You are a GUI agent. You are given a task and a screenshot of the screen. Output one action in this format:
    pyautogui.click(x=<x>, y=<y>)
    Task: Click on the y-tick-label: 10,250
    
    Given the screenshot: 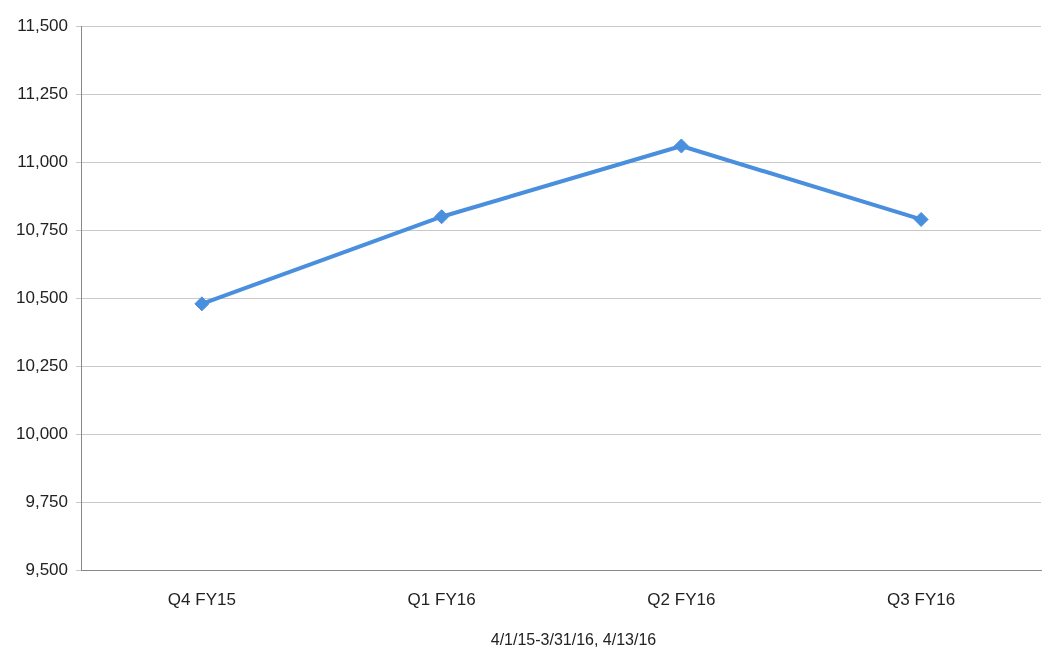 What is the action you would take?
    pyautogui.click(x=42, y=366)
    